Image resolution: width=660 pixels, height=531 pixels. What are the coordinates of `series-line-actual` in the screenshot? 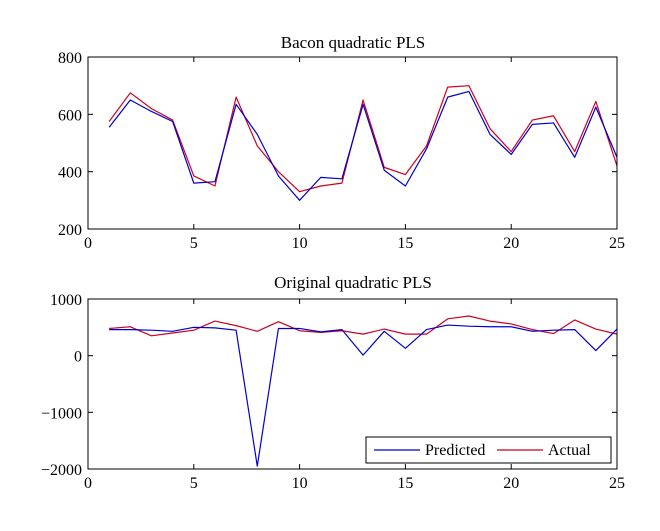 It's located at (363, 326).